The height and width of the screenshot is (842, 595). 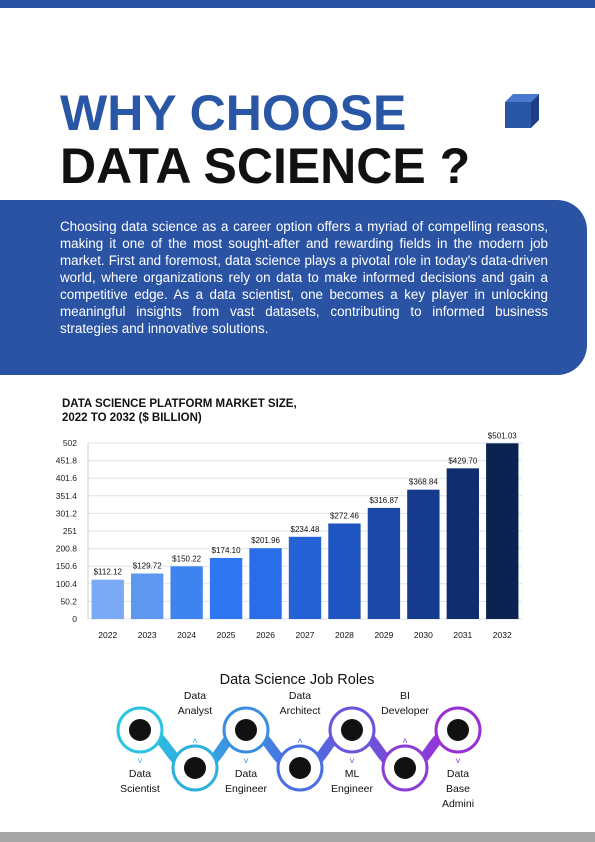 I want to click on role-label: Base, so click(x=458, y=789).